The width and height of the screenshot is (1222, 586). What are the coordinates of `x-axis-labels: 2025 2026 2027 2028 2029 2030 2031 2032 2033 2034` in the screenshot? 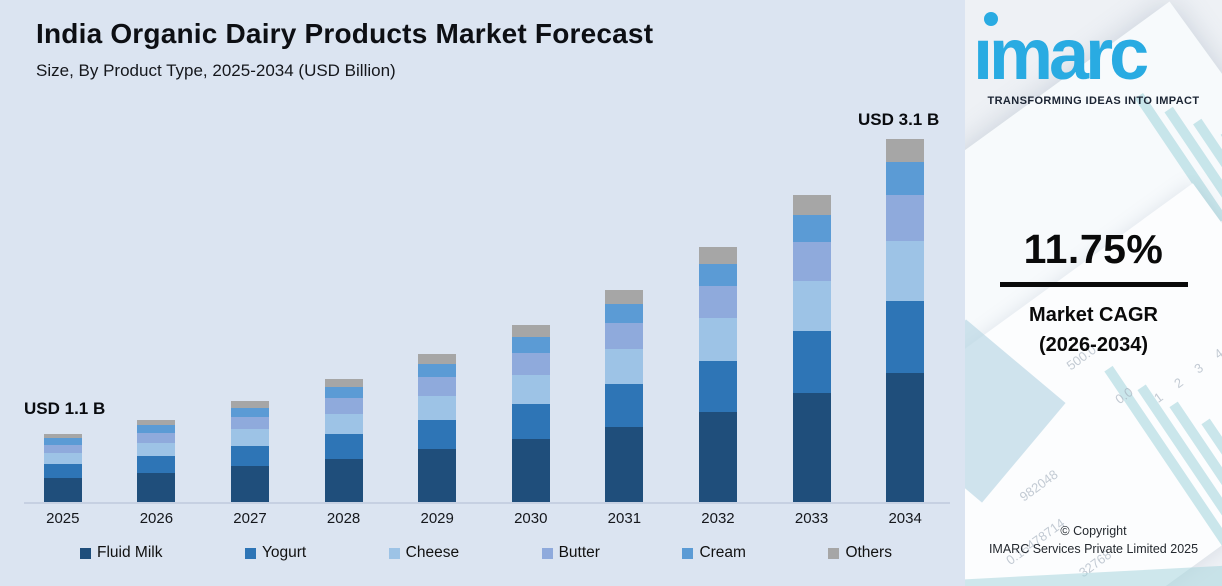 It's located at (484, 518).